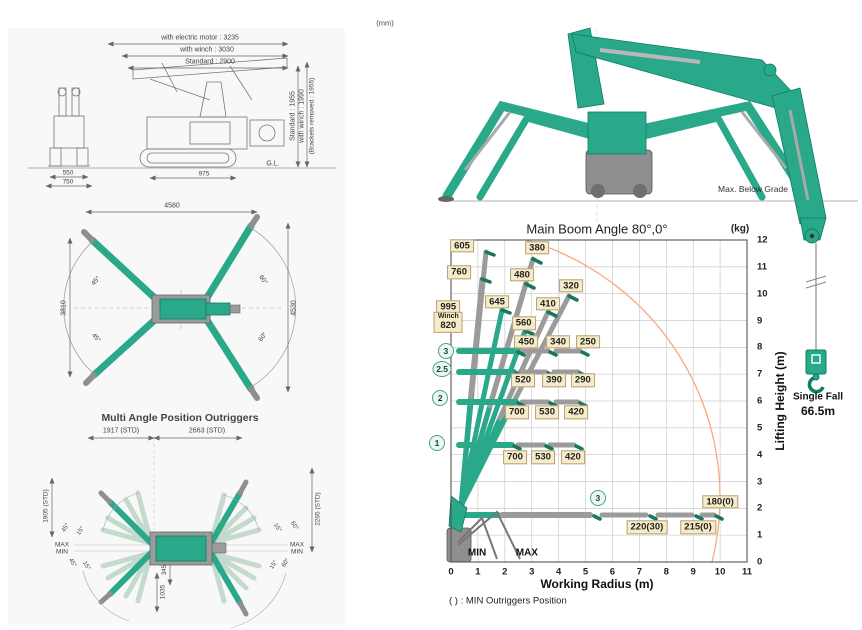  What do you see at coordinates (182, 532) in the screenshot?
I see `multi-angle-drawing` at bounding box center [182, 532].